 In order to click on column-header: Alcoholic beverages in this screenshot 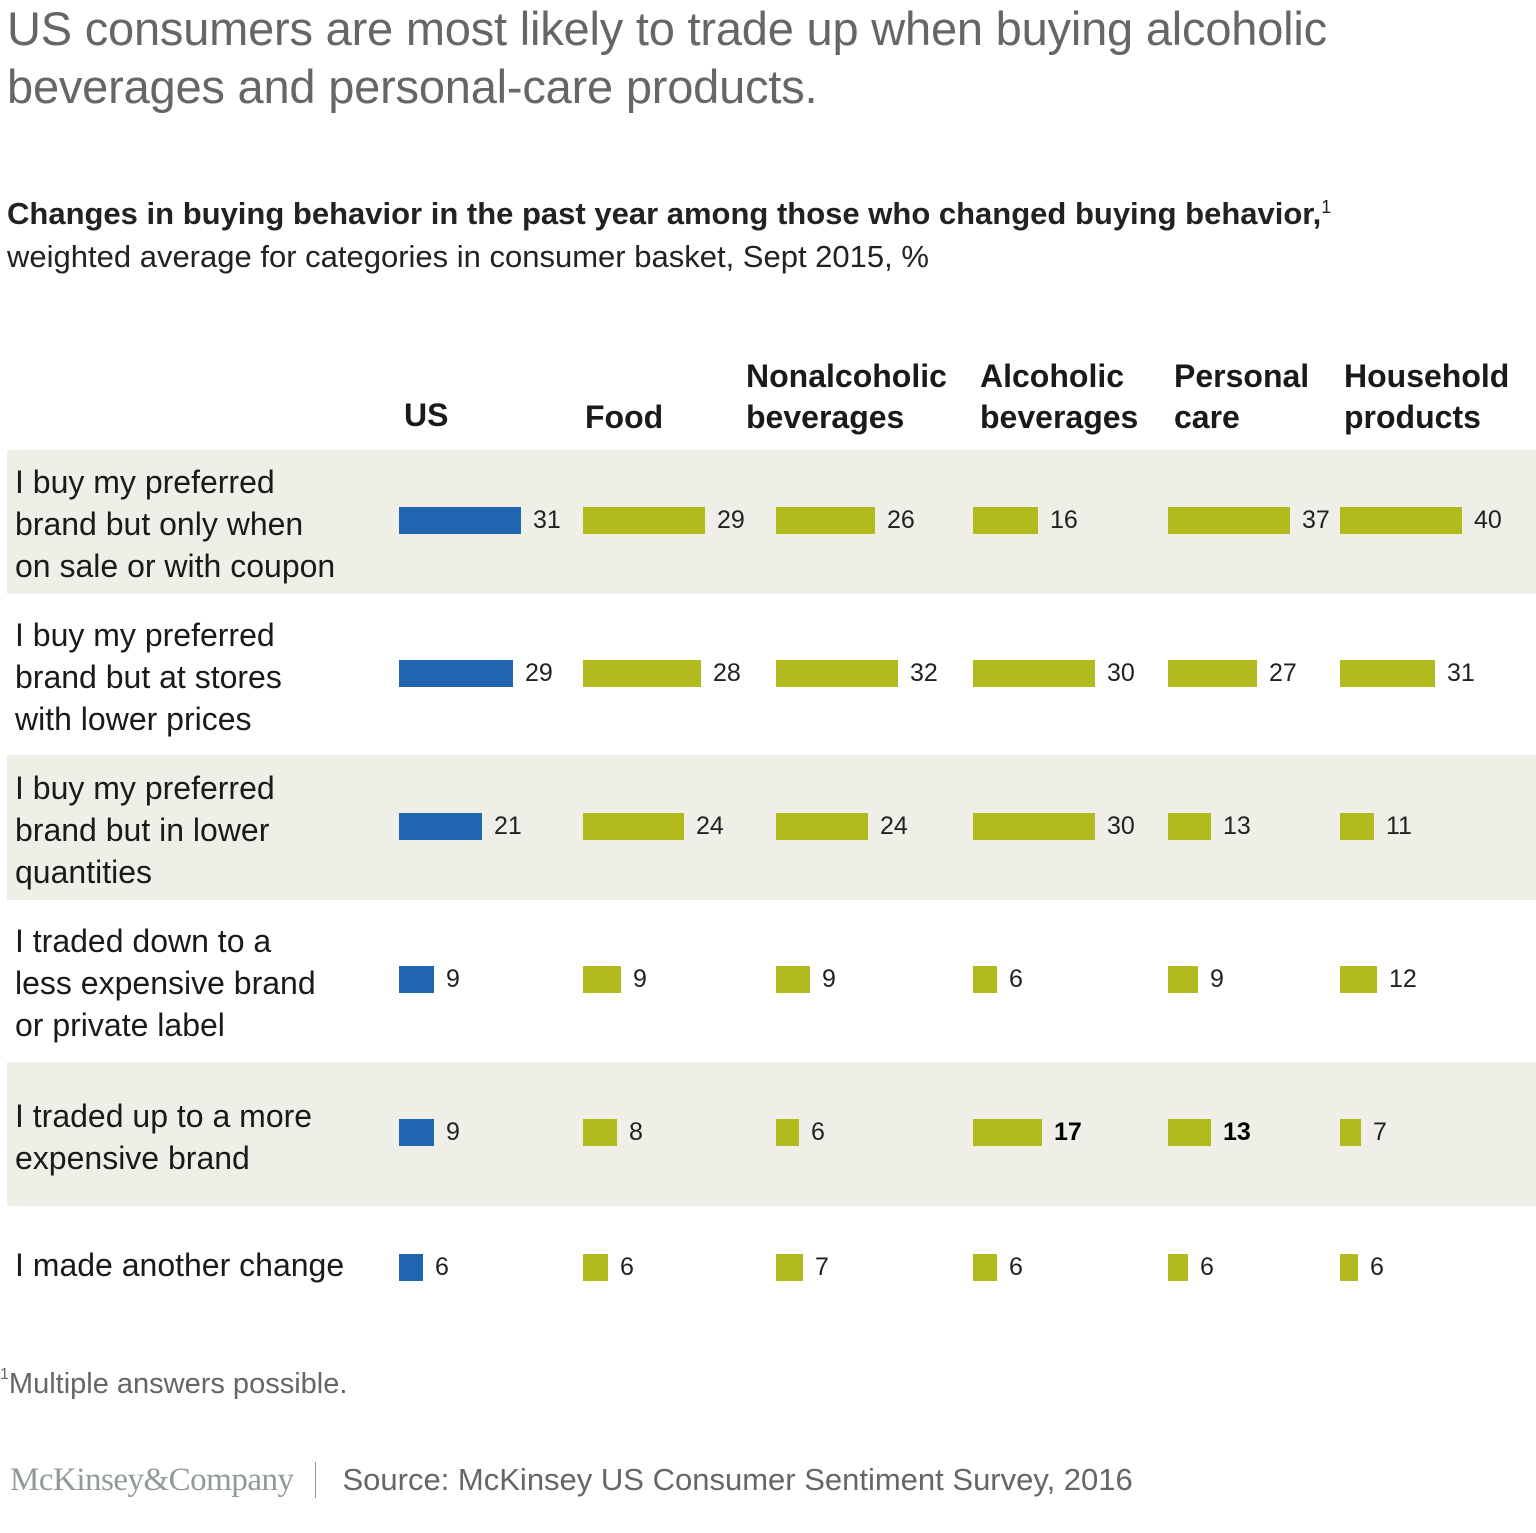, I will do `click(1059, 397)`.